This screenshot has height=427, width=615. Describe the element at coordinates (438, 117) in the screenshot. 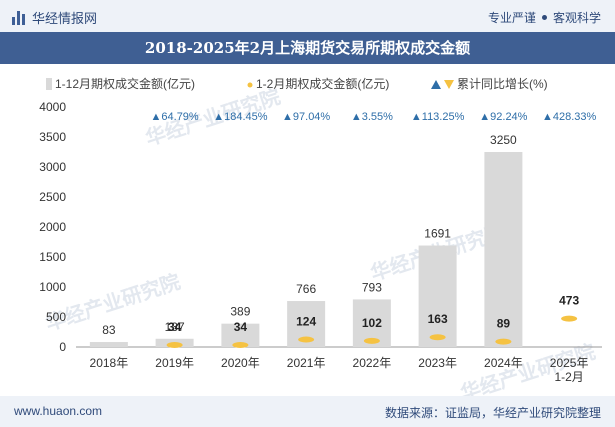

I see `growth-label-5: ▲113.25%` at that location.